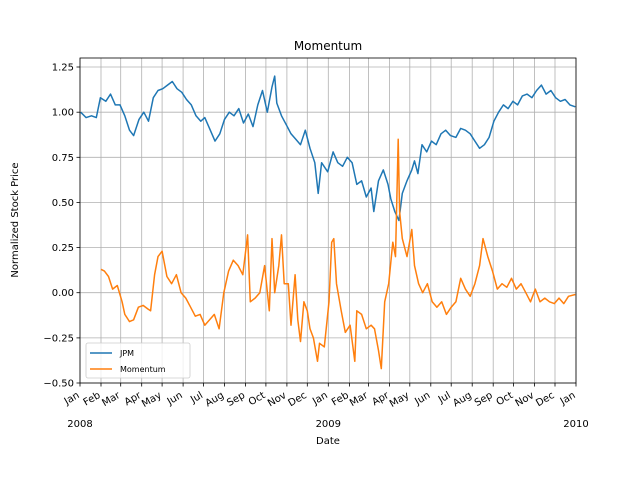 This screenshot has width=640, height=480. I want to click on legend: JPM Momentum, so click(138, 360).